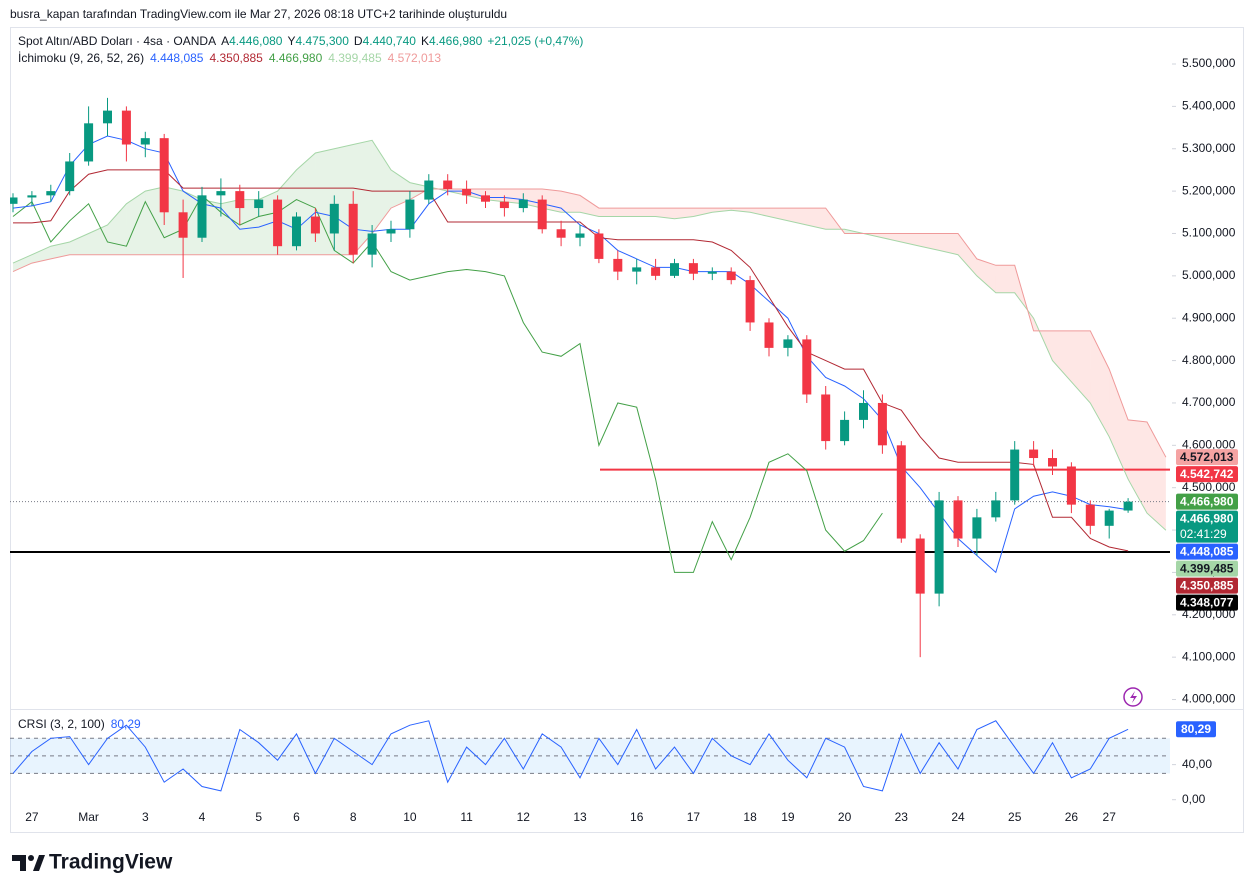 The height and width of the screenshot is (893, 1254). What do you see at coordinates (236, 58) in the screenshot?
I see `ichimoku-value: 4.350,885` at bounding box center [236, 58].